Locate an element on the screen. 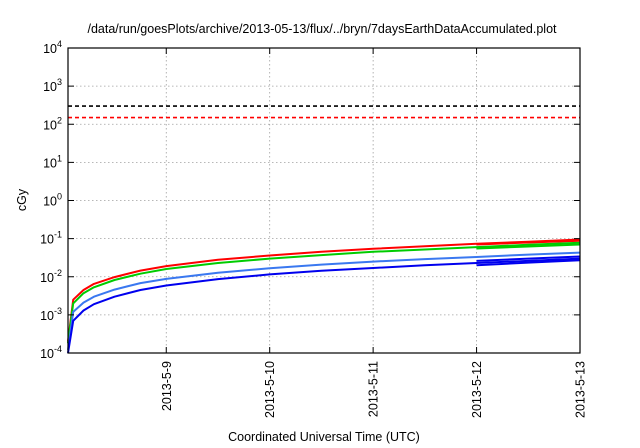 Image resolution: width=640 pixels, height=448 pixels. x-tick-label: 2013-5-11 is located at coordinates (374, 389).